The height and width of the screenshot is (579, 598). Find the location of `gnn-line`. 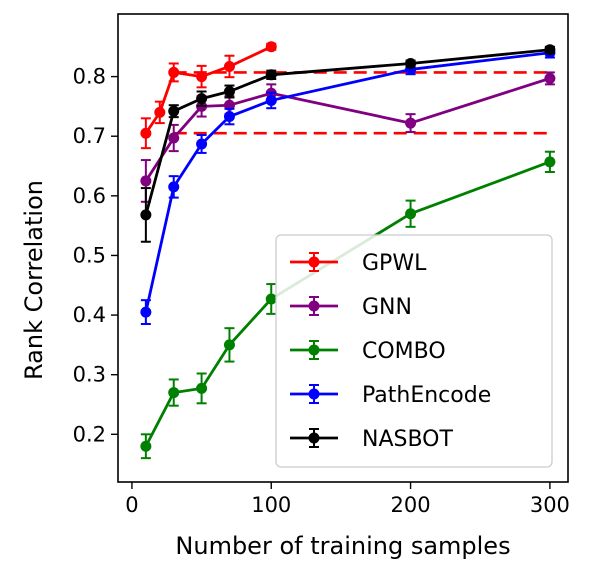

gnn-line is located at coordinates (347, 129).